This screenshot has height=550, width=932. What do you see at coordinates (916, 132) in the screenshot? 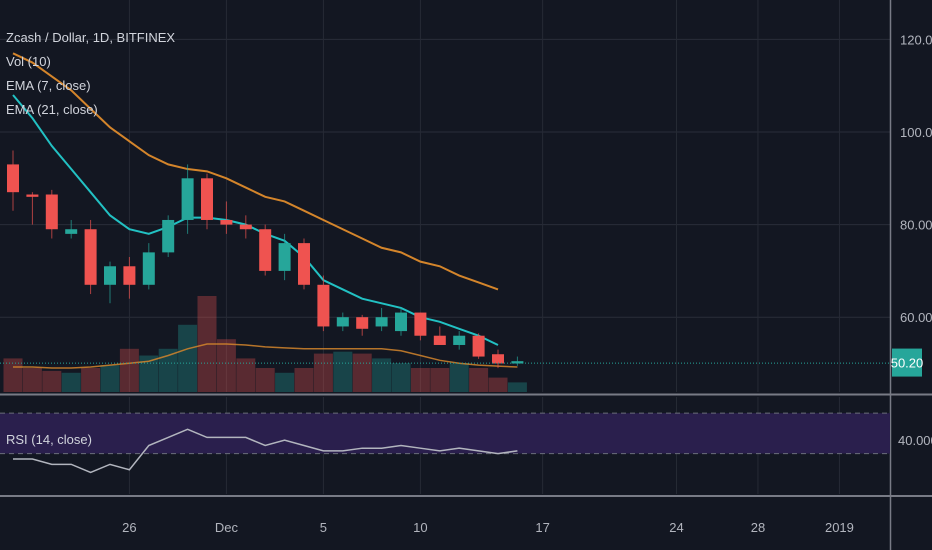
I see `price-tick-label: 100.00` at bounding box center [916, 132].